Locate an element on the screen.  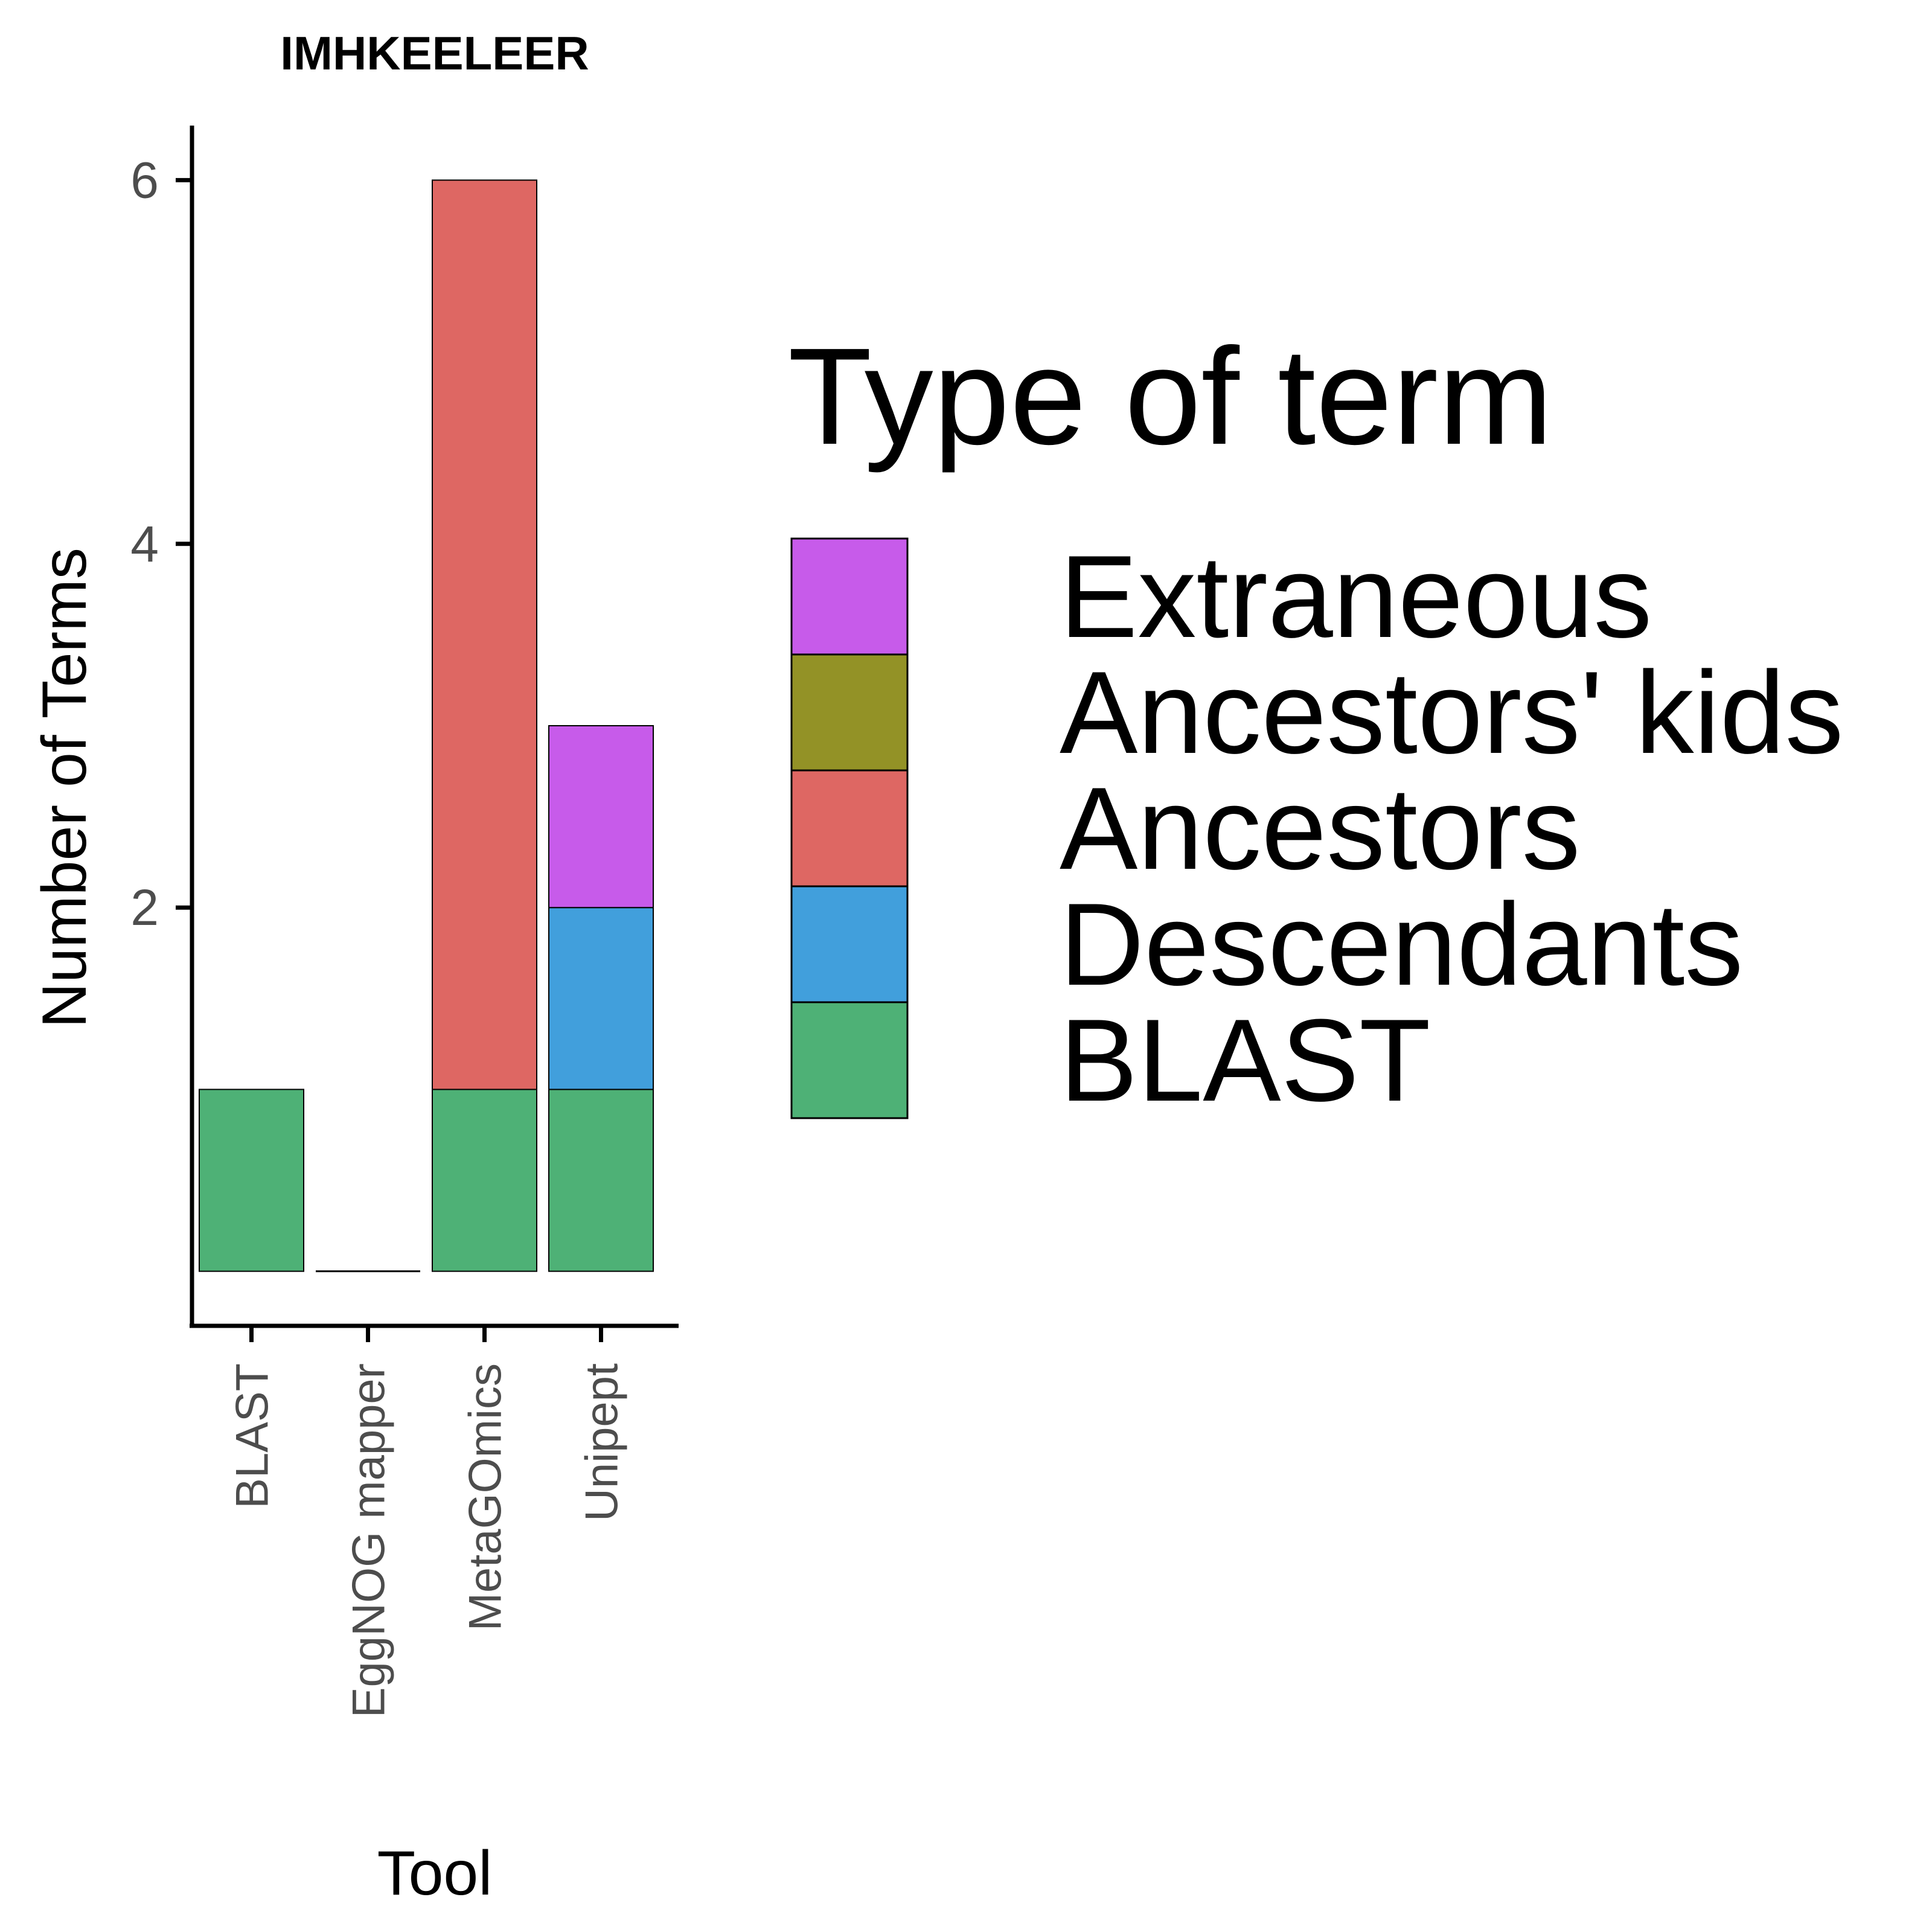
bars-group is located at coordinates (426, 726).